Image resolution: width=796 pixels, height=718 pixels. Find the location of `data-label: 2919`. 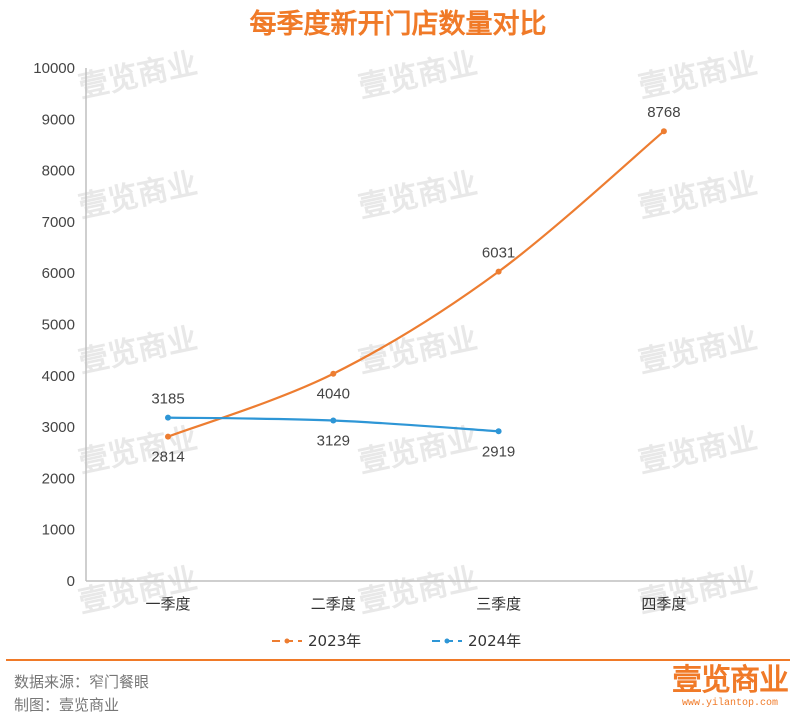

data-label: 2919 is located at coordinates (498, 451).